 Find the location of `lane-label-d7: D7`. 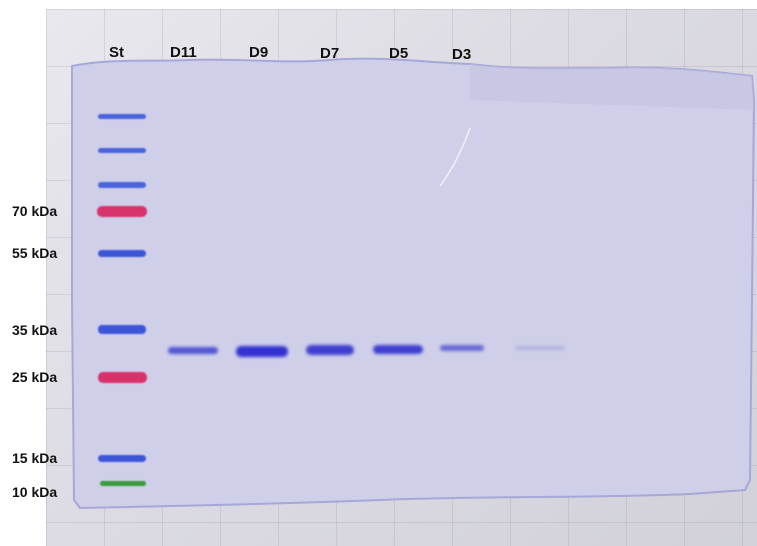

lane-label-d7: D7 is located at coordinates (330, 53).